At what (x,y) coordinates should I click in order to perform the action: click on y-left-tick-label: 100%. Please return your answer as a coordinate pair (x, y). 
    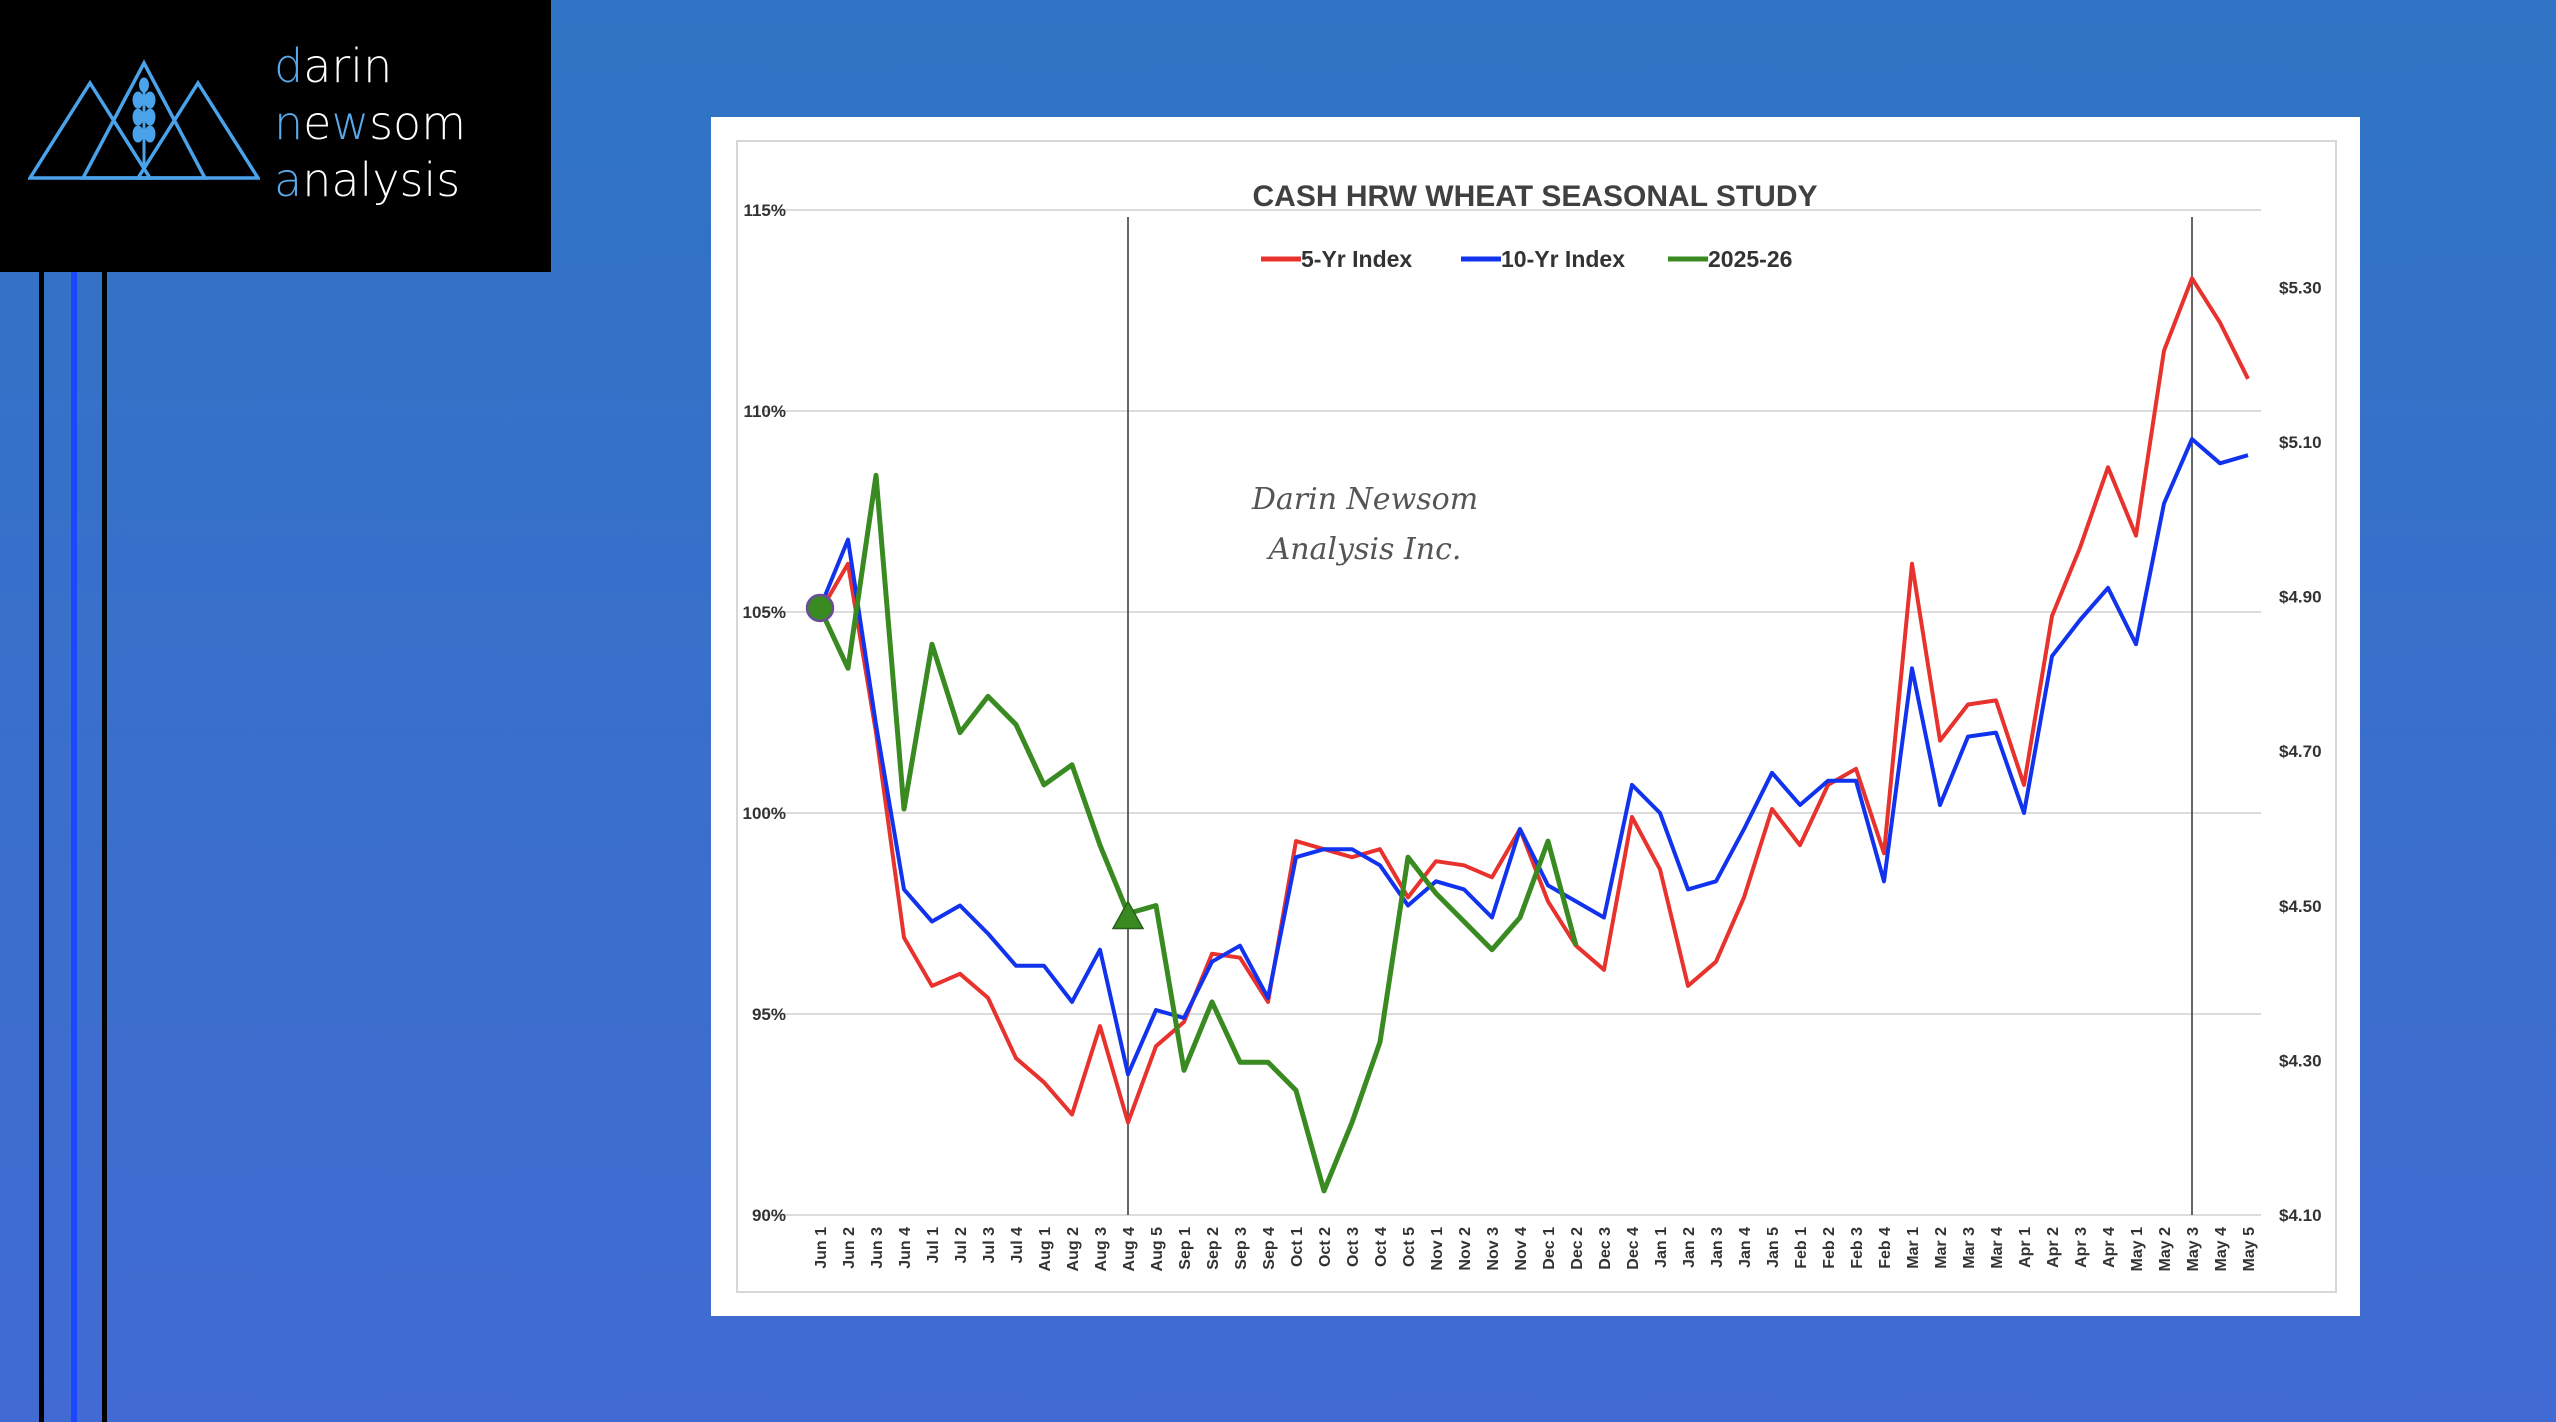
    Looking at the image, I should click on (764, 813).